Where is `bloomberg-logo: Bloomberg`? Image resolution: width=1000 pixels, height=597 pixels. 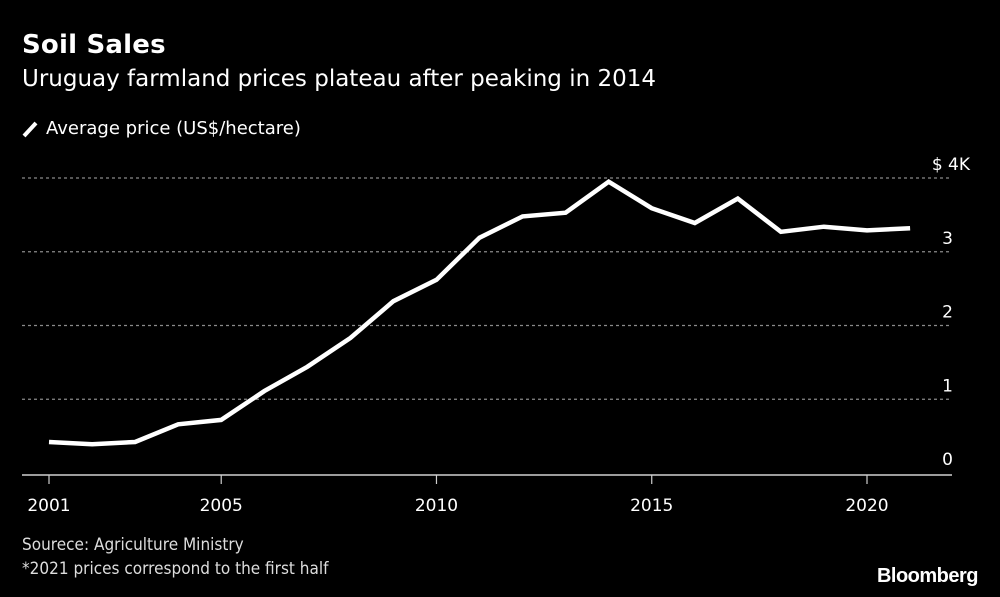
bloomberg-logo: Bloomberg is located at coordinates (927, 576).